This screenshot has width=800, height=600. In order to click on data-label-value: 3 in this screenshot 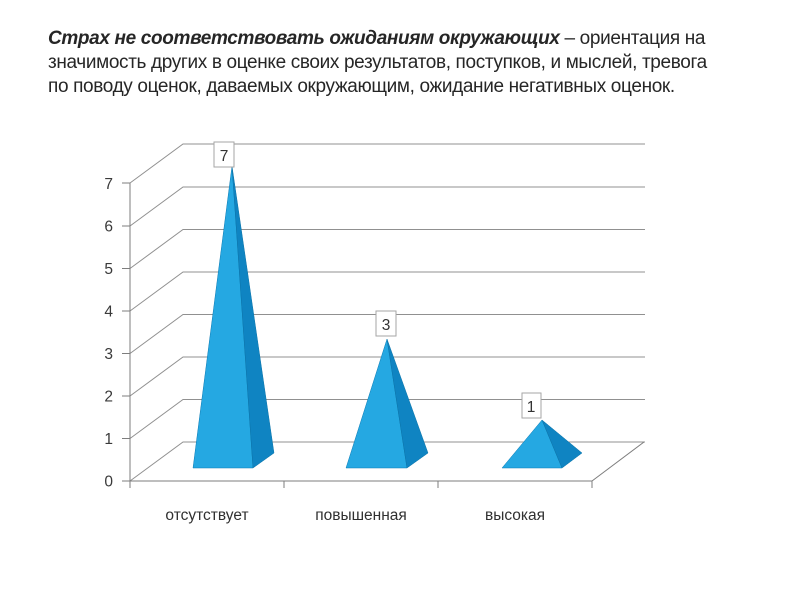, I will do `click(386, 325)`.